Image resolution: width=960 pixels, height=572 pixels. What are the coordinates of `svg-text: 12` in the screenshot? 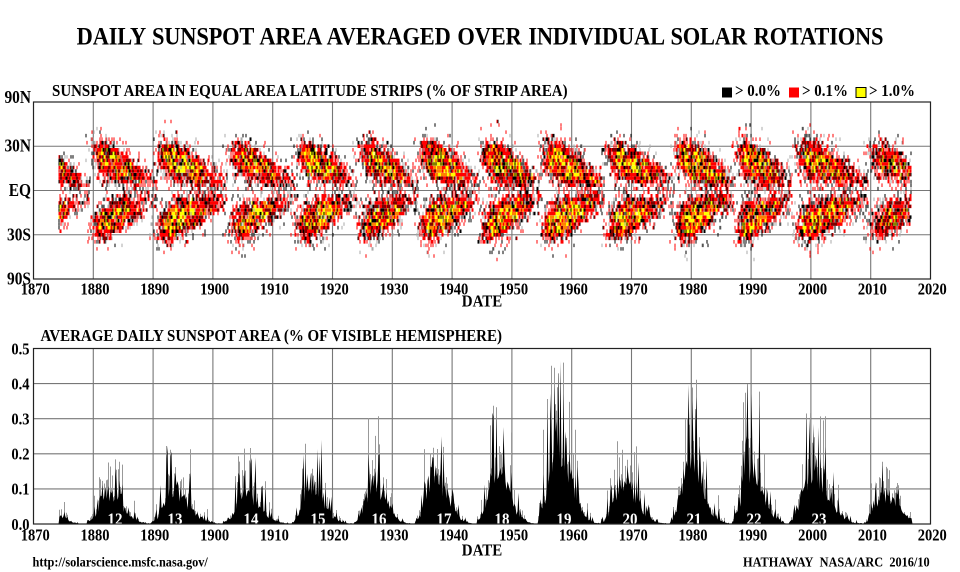 It's located at (115, 520).